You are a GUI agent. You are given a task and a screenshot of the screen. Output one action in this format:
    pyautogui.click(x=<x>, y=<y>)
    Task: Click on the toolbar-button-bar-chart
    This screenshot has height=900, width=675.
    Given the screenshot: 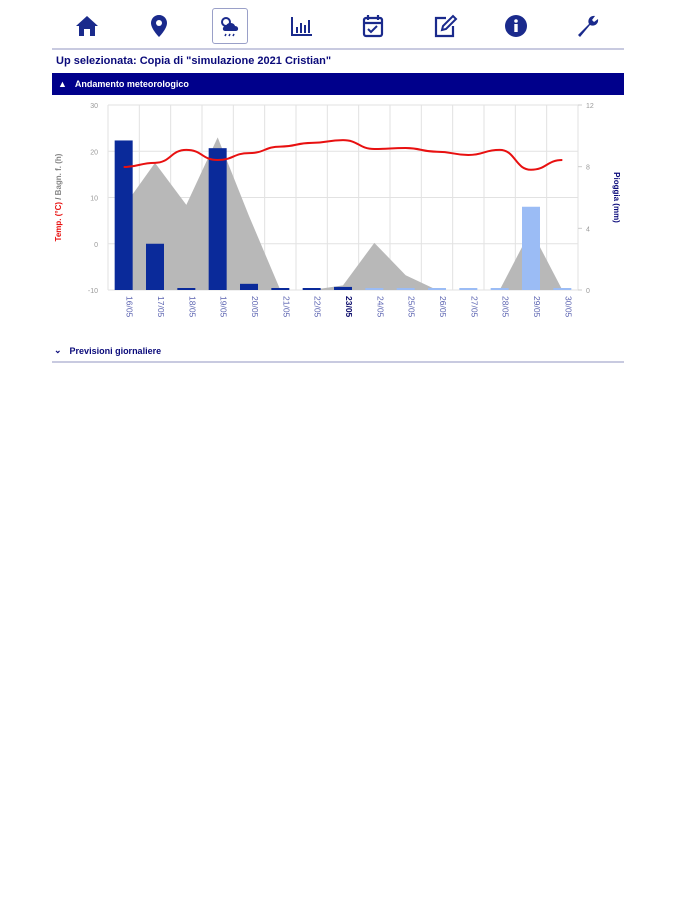 What is the action you would take?
    pyautogui.click(x=302, y=26)
    